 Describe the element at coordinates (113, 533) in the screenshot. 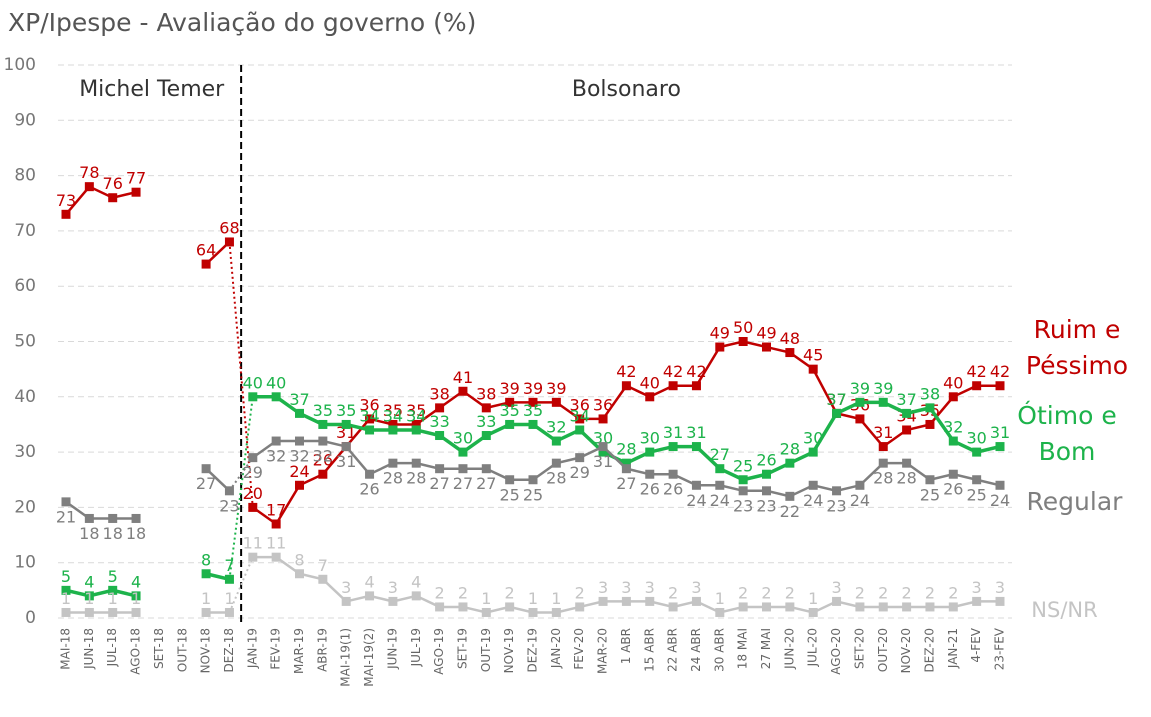

I see `data-label: 18` at that location.